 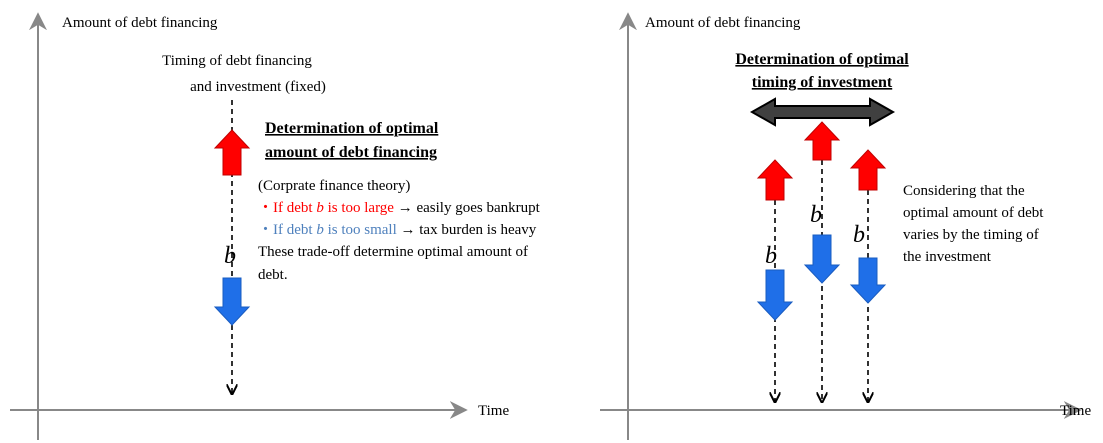 What do you see at coordinates (822, 82) in the screenshot?
I see `heading: timing of investment` at bounding box center [822, 82].